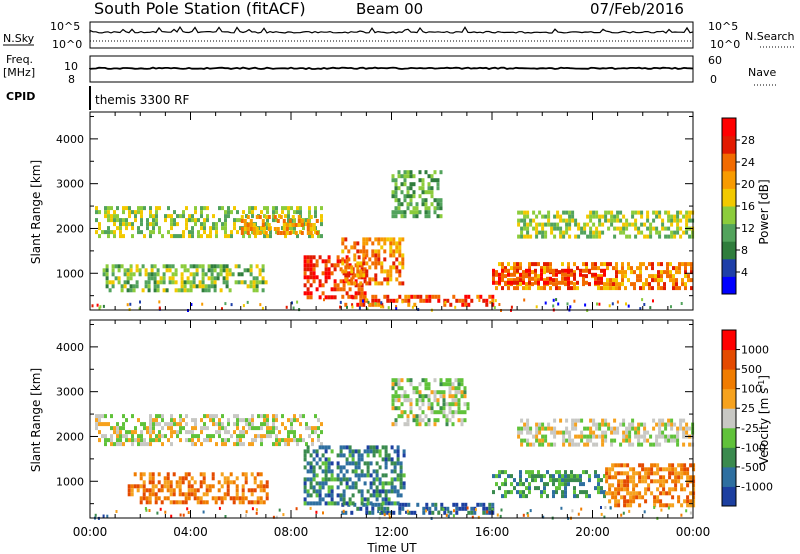  I want to click on nsky-tick-top: 10^5, so click(65, 26).